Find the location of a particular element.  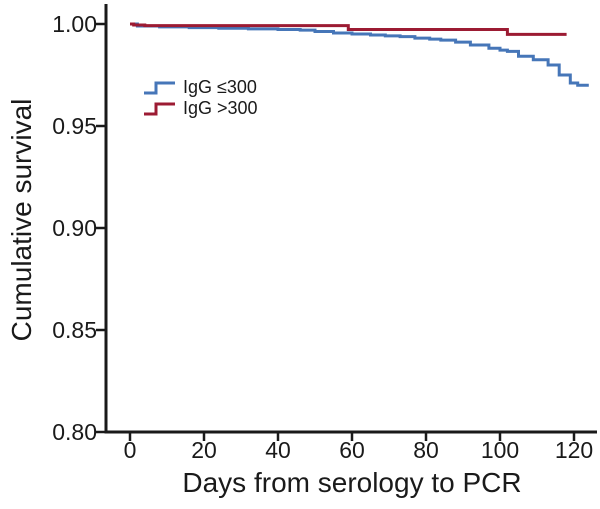

x-tick-label: 20 is located at coordinates (204, 450).